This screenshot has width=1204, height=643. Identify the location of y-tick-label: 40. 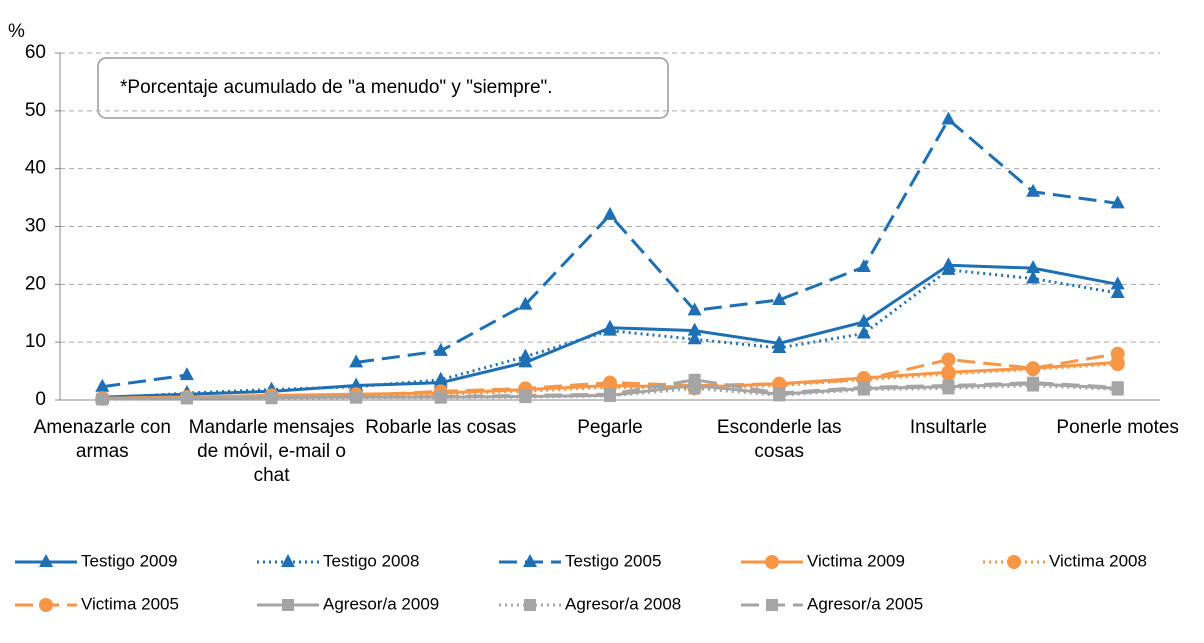
(35, 168).